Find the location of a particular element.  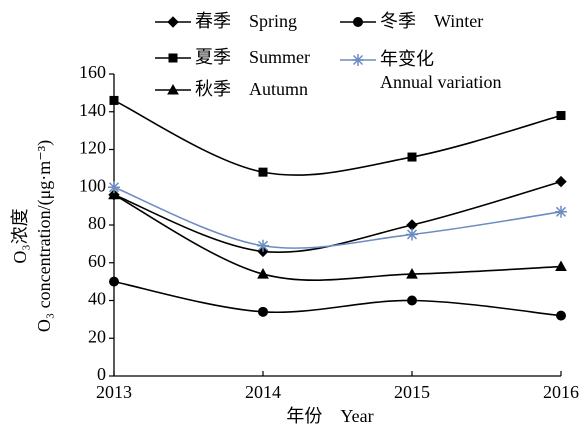

y-tick-label: 120 is located at coordinates (92, 148).